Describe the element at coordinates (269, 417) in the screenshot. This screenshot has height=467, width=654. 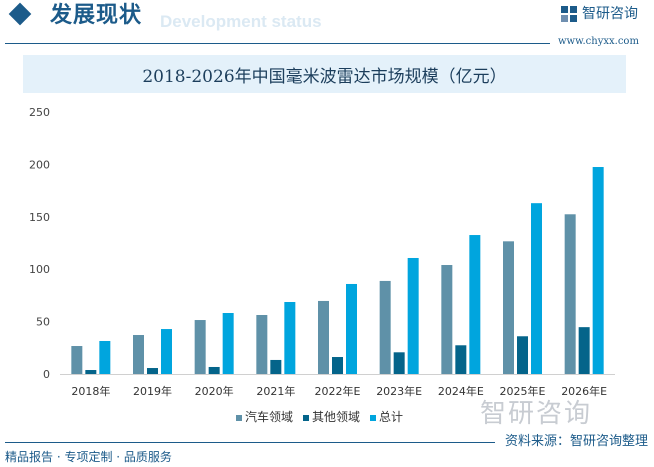
I see `legend-label: 汽车领域` at that location.